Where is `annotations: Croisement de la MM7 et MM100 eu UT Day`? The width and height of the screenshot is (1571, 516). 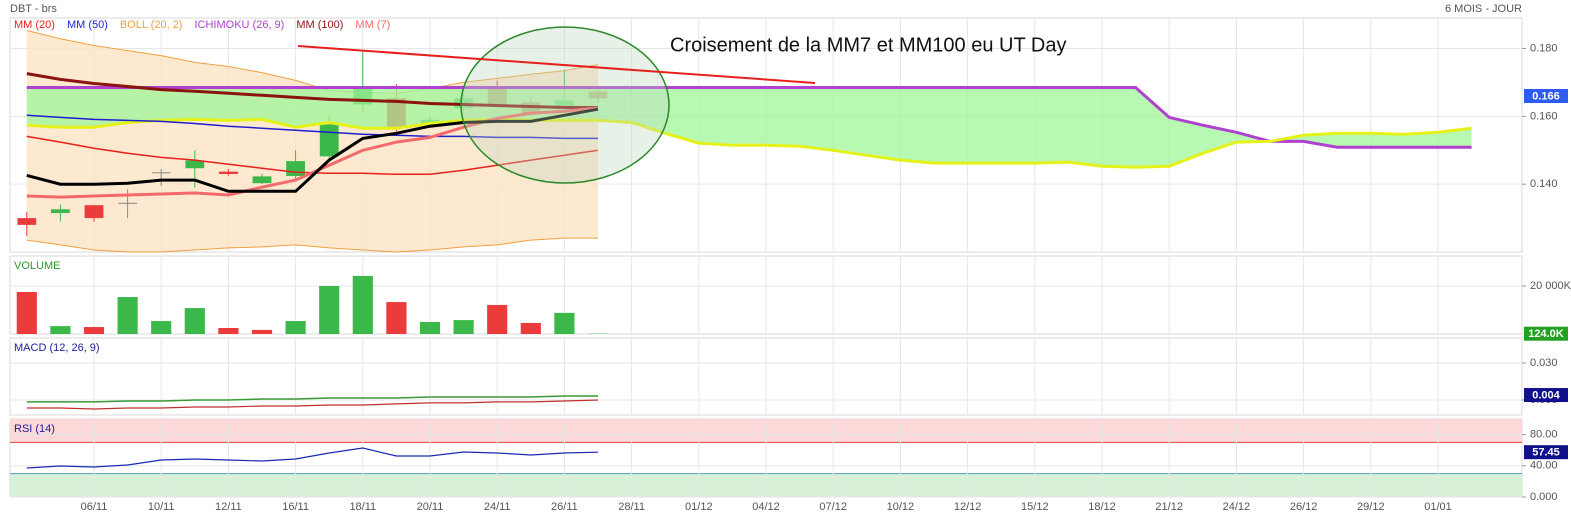 annotations: Croisement de la MM7 et MM100 eu UT Day is located at coordinates (681, 105).